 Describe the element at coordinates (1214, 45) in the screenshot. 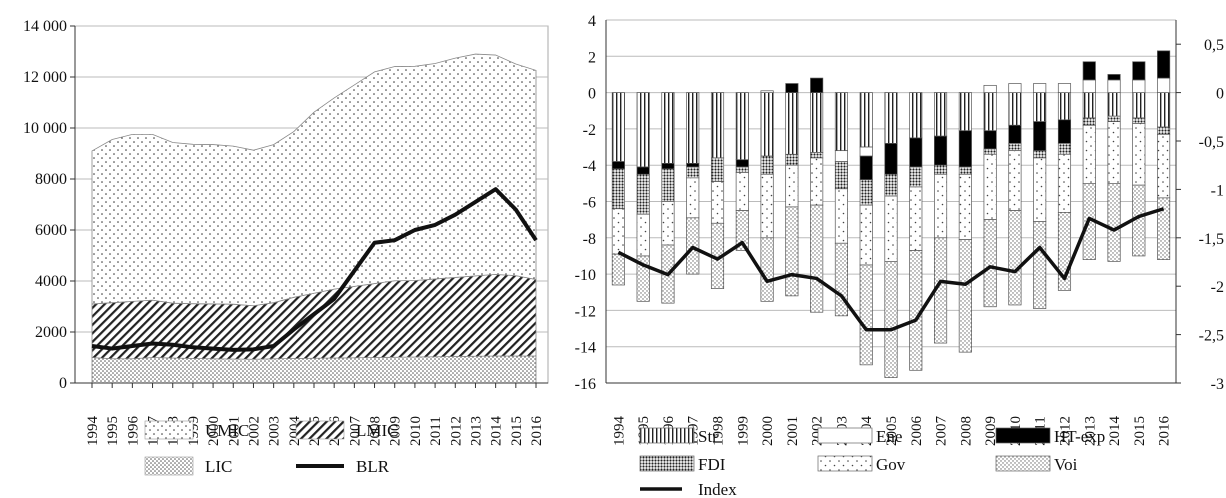

I see `y2-tick-label: 0,5` at that location.